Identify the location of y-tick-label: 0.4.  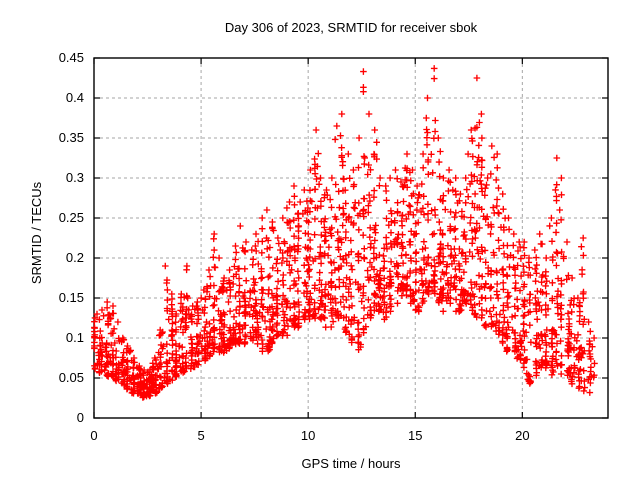
(74, 97).